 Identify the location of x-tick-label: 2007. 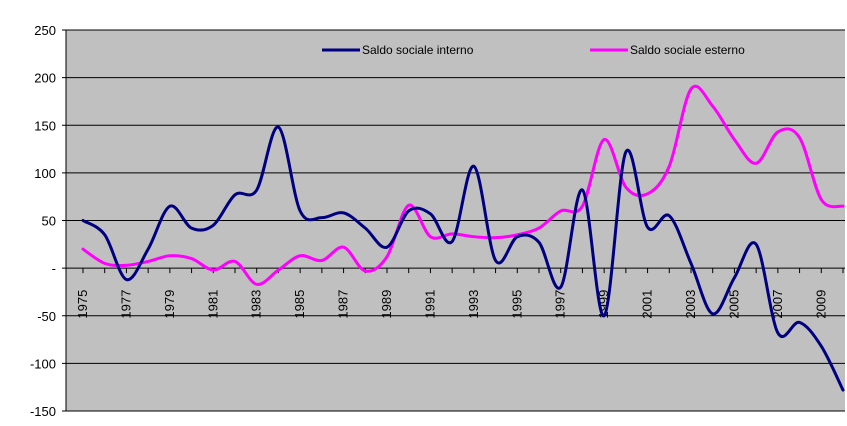
(777, 304).